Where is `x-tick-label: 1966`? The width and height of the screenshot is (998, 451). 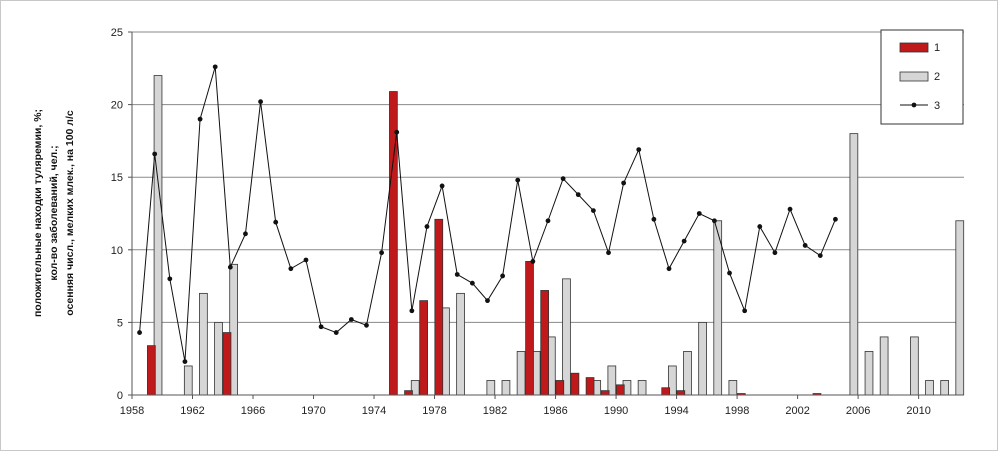 x-tick-label: 1966 is located at coordinates (253, 411).